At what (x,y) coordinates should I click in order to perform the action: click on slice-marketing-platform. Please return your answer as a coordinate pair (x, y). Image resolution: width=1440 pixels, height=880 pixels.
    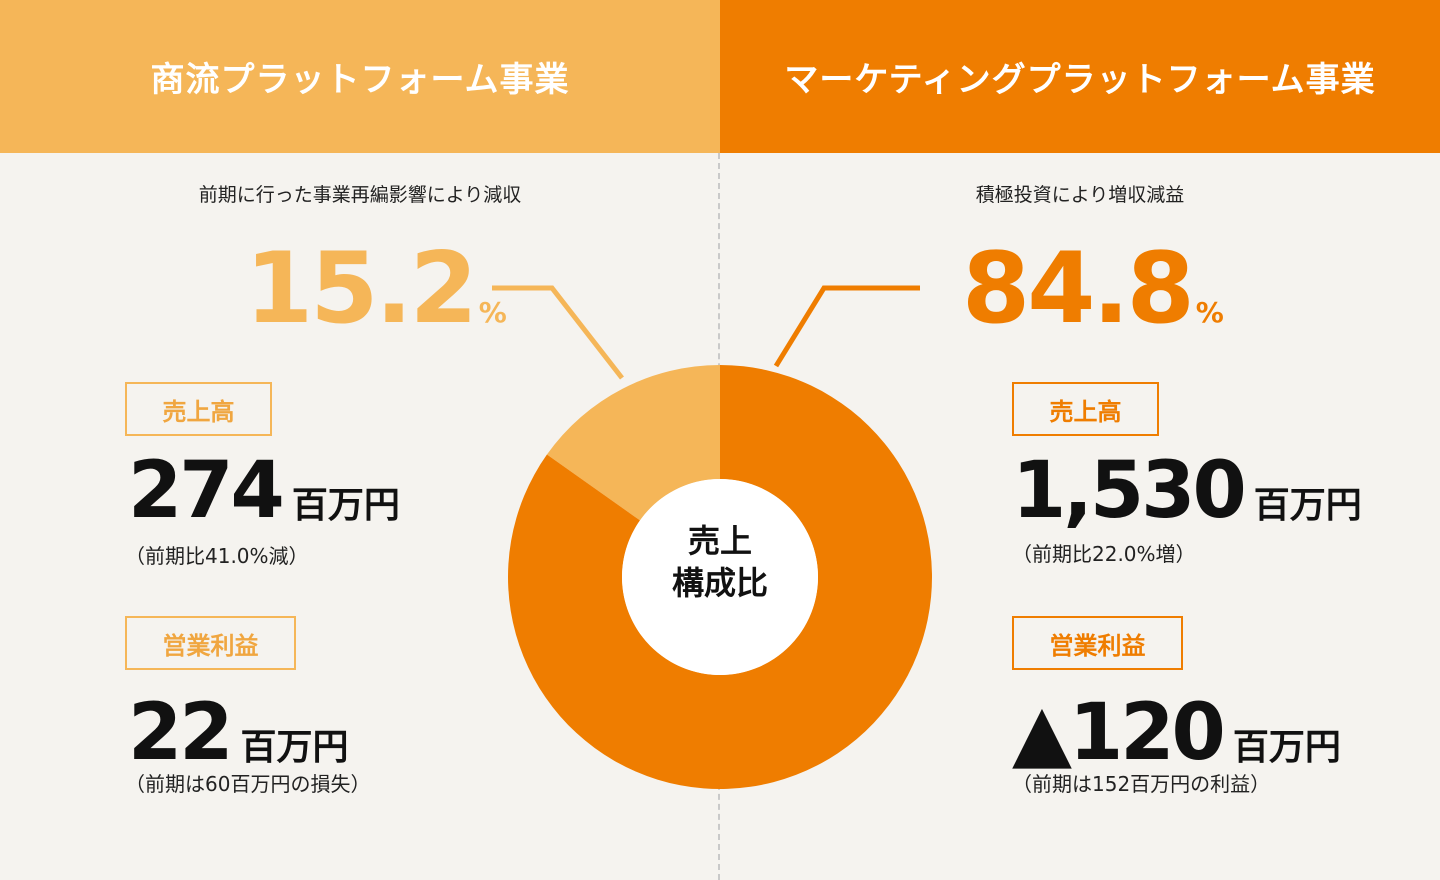
    Looking at the image, I should click on (720, 577).